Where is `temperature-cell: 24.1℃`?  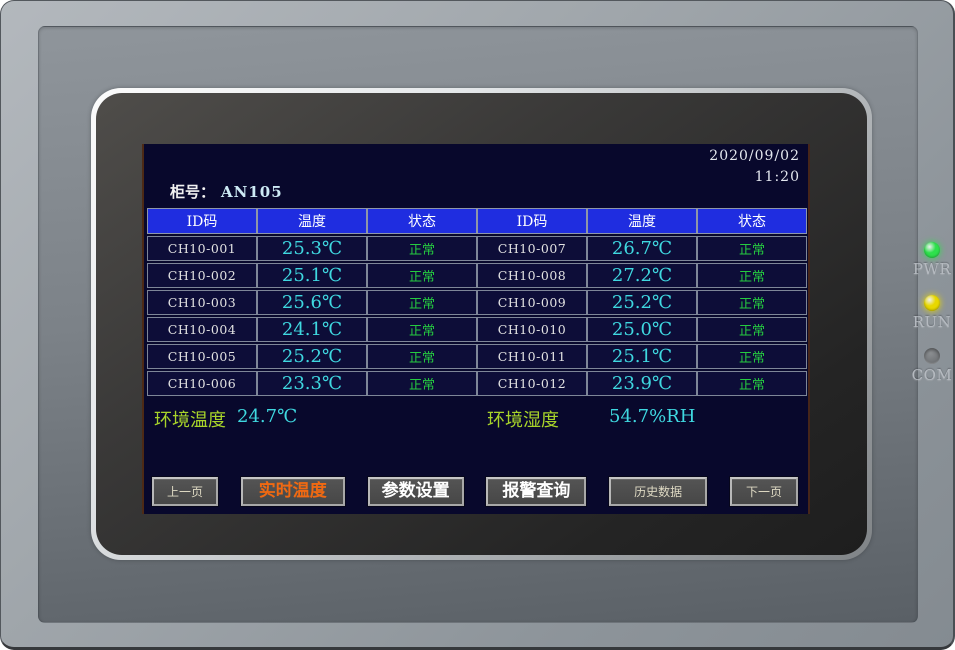
temperature-cell: 24.1℃ is located at coordinates (312, 329).